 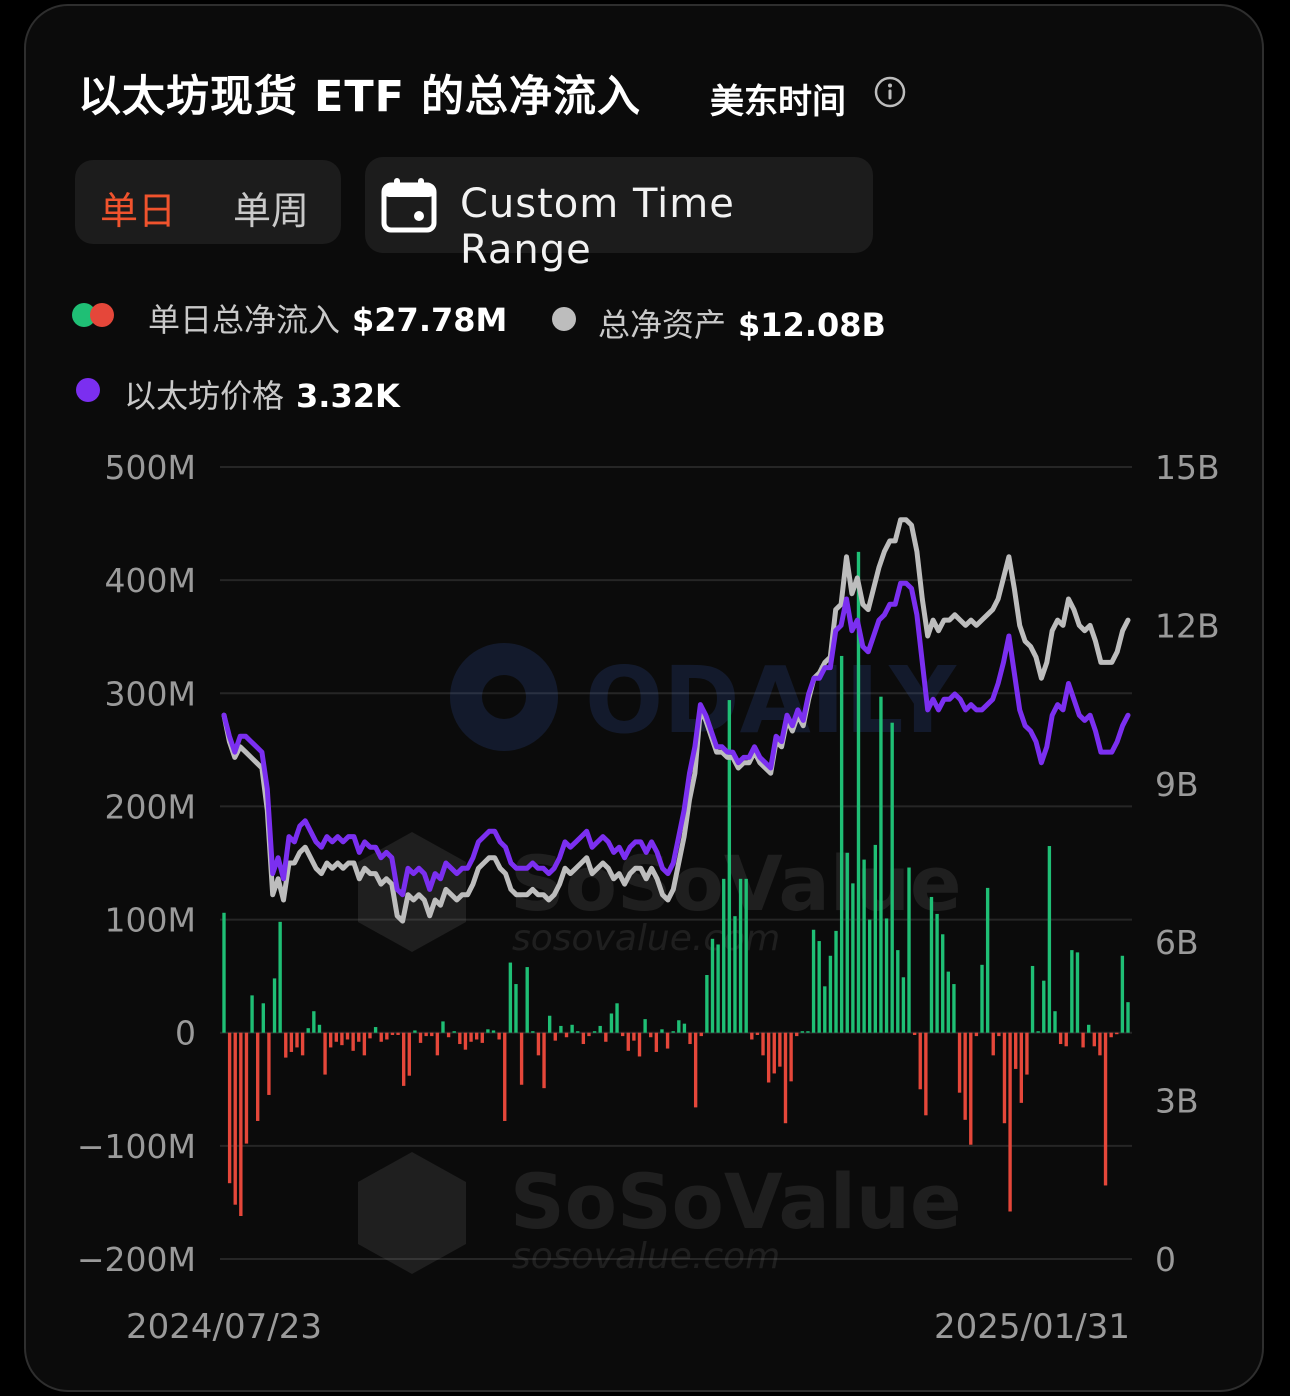 I want to click on custom-time-range-button: Custom Time Range, so click(x=619, y=215).